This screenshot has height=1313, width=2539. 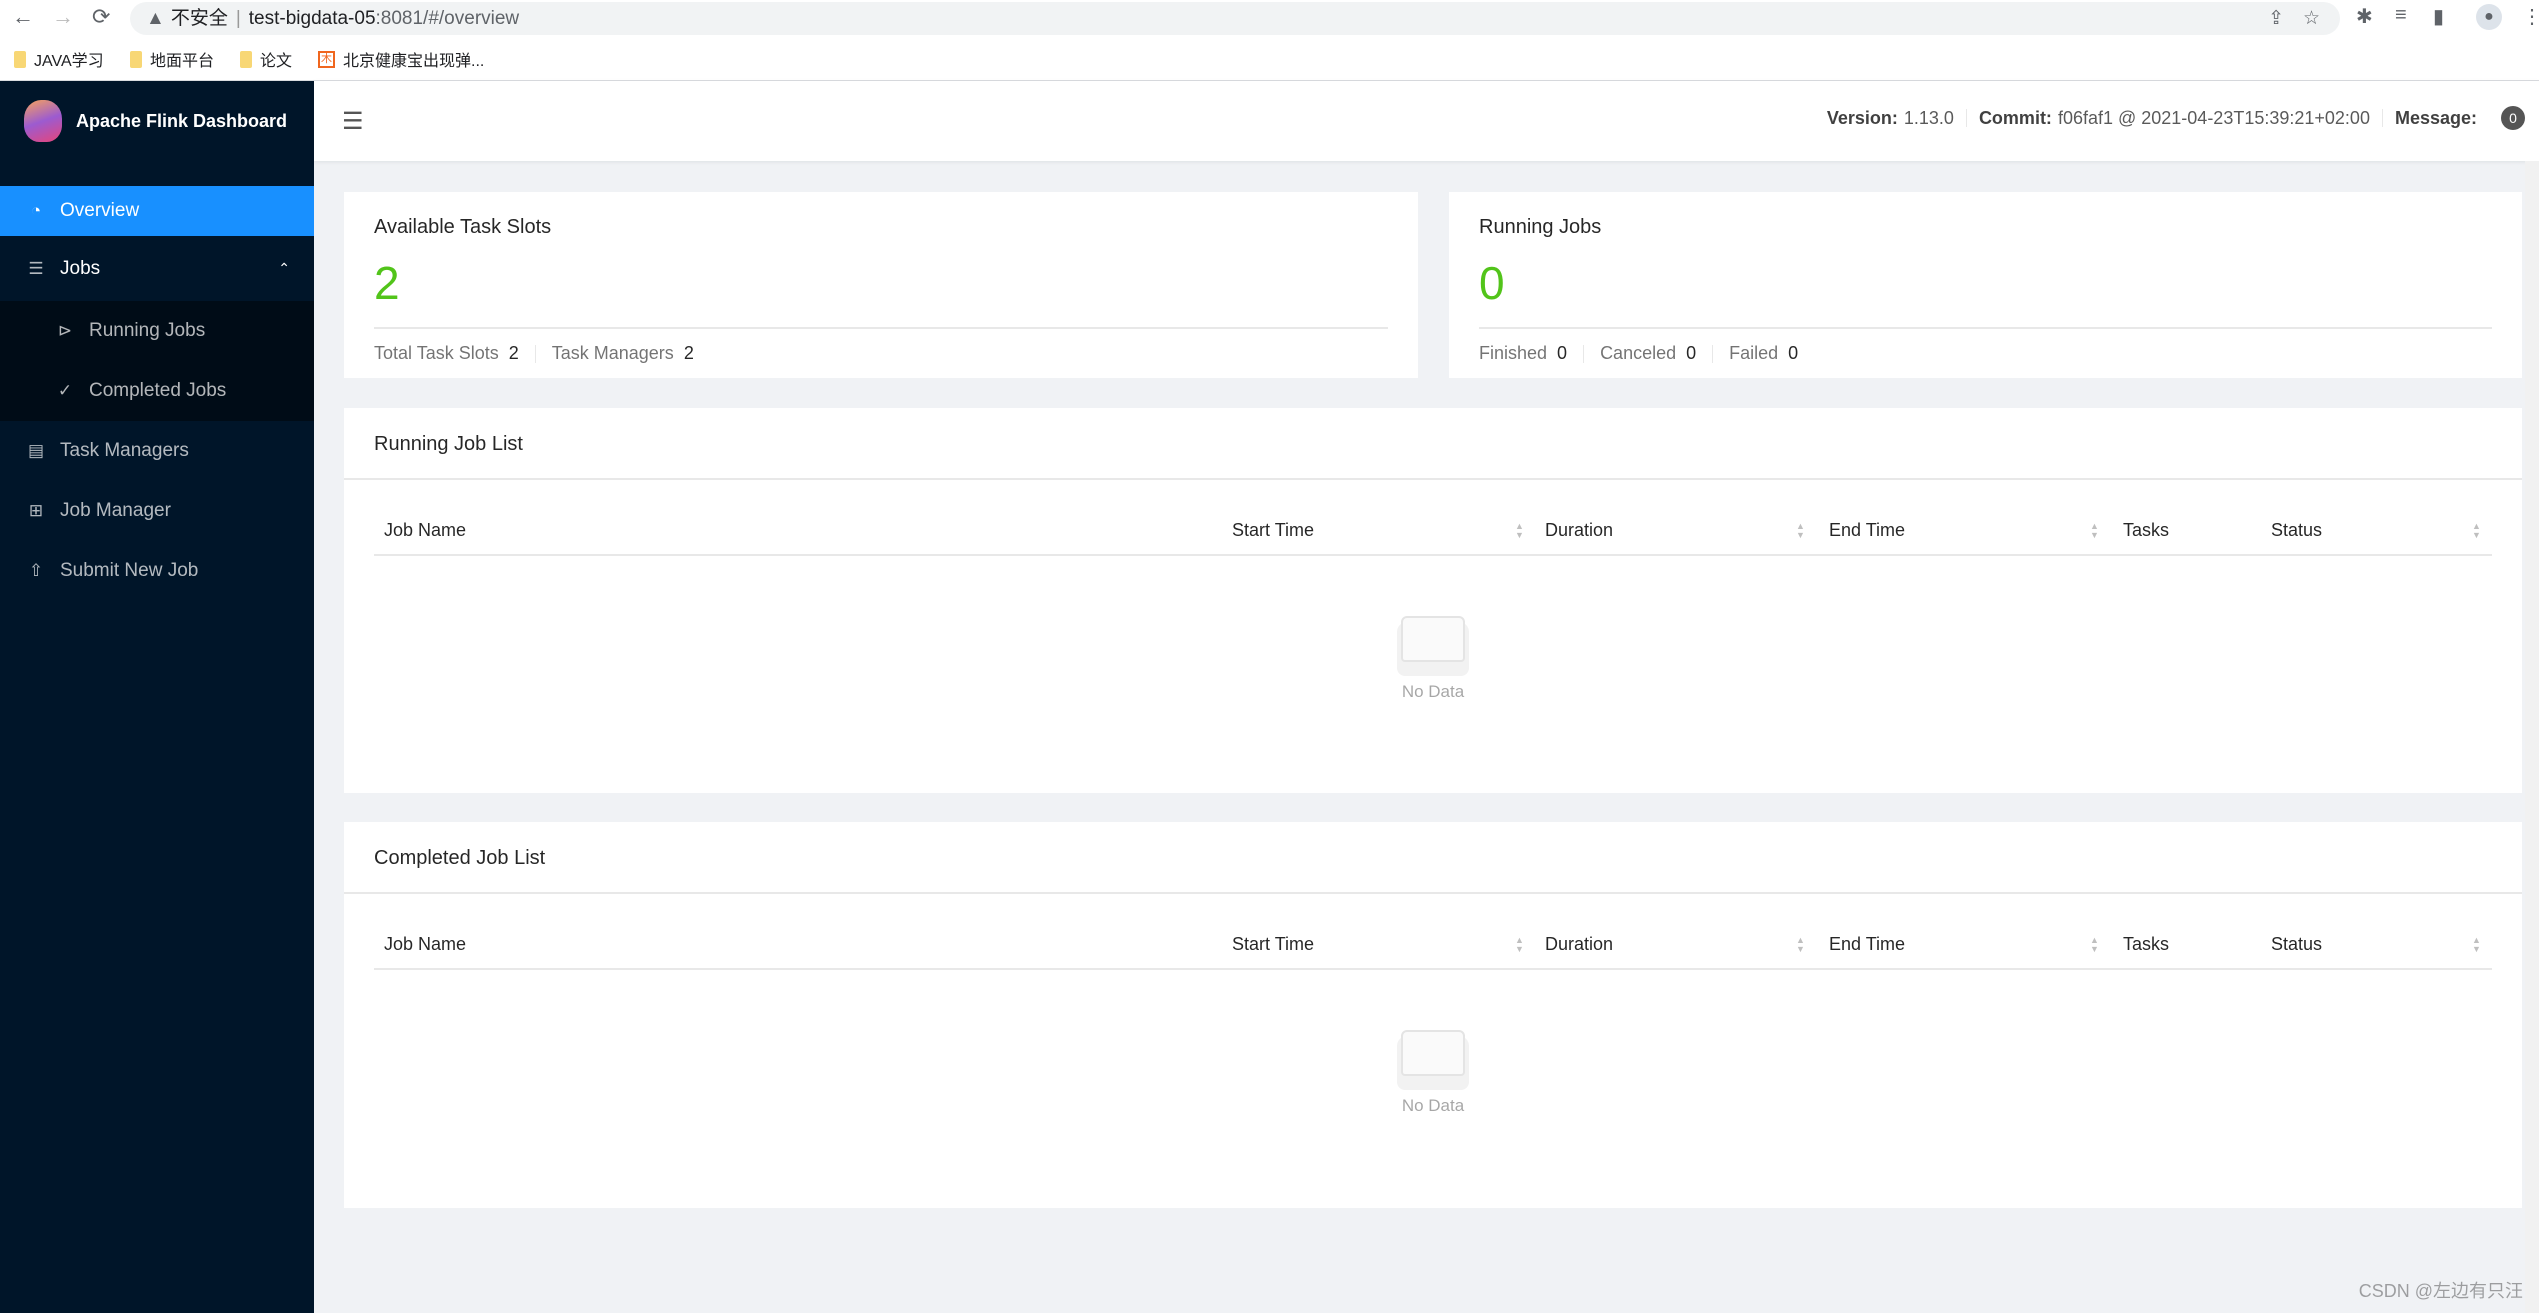 I want to click on sidebar-item-label: Jobs, so click(x=80, y=268).